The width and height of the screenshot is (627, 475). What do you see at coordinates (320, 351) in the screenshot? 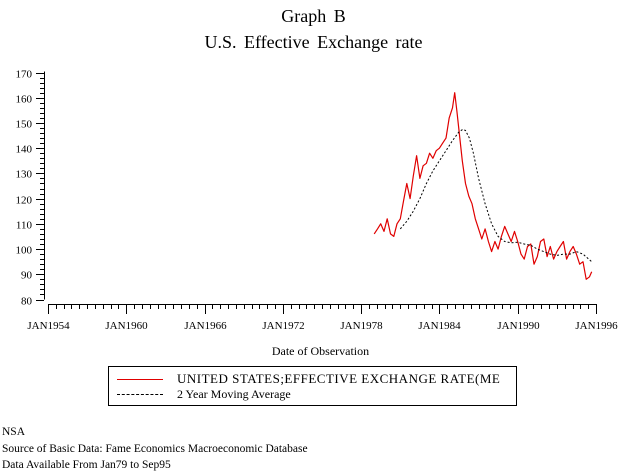
I see `x-axis-label: Date of Observation` at bounding box center [320, 351].